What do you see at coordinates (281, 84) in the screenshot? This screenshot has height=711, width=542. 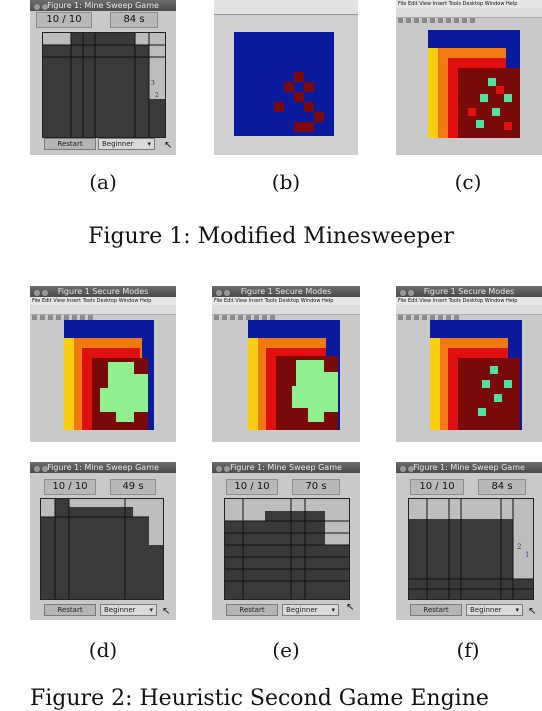 I see `heatmap-plot: · · · · ·` at bounding box center [281, 84].